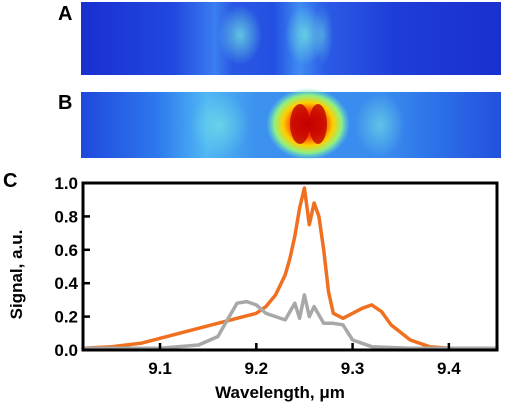  I want to click on y-axis-title: Signal, a.u., so click(16, 275).